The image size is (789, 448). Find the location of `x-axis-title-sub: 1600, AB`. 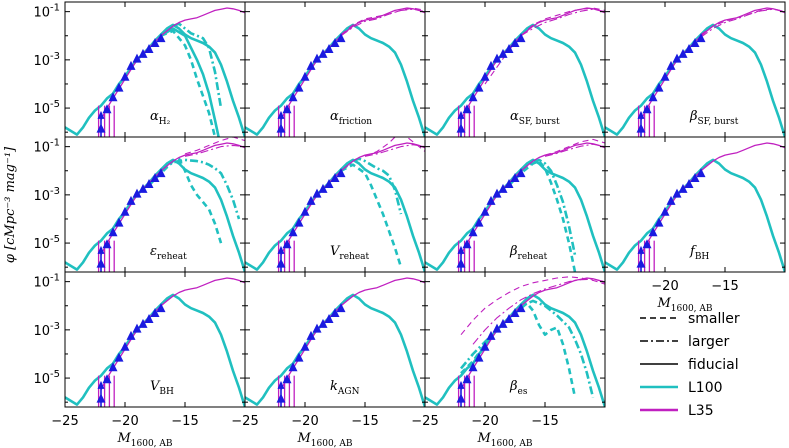

x-axis-title-sub: 1600, AB is located at coordinates (512, 443).